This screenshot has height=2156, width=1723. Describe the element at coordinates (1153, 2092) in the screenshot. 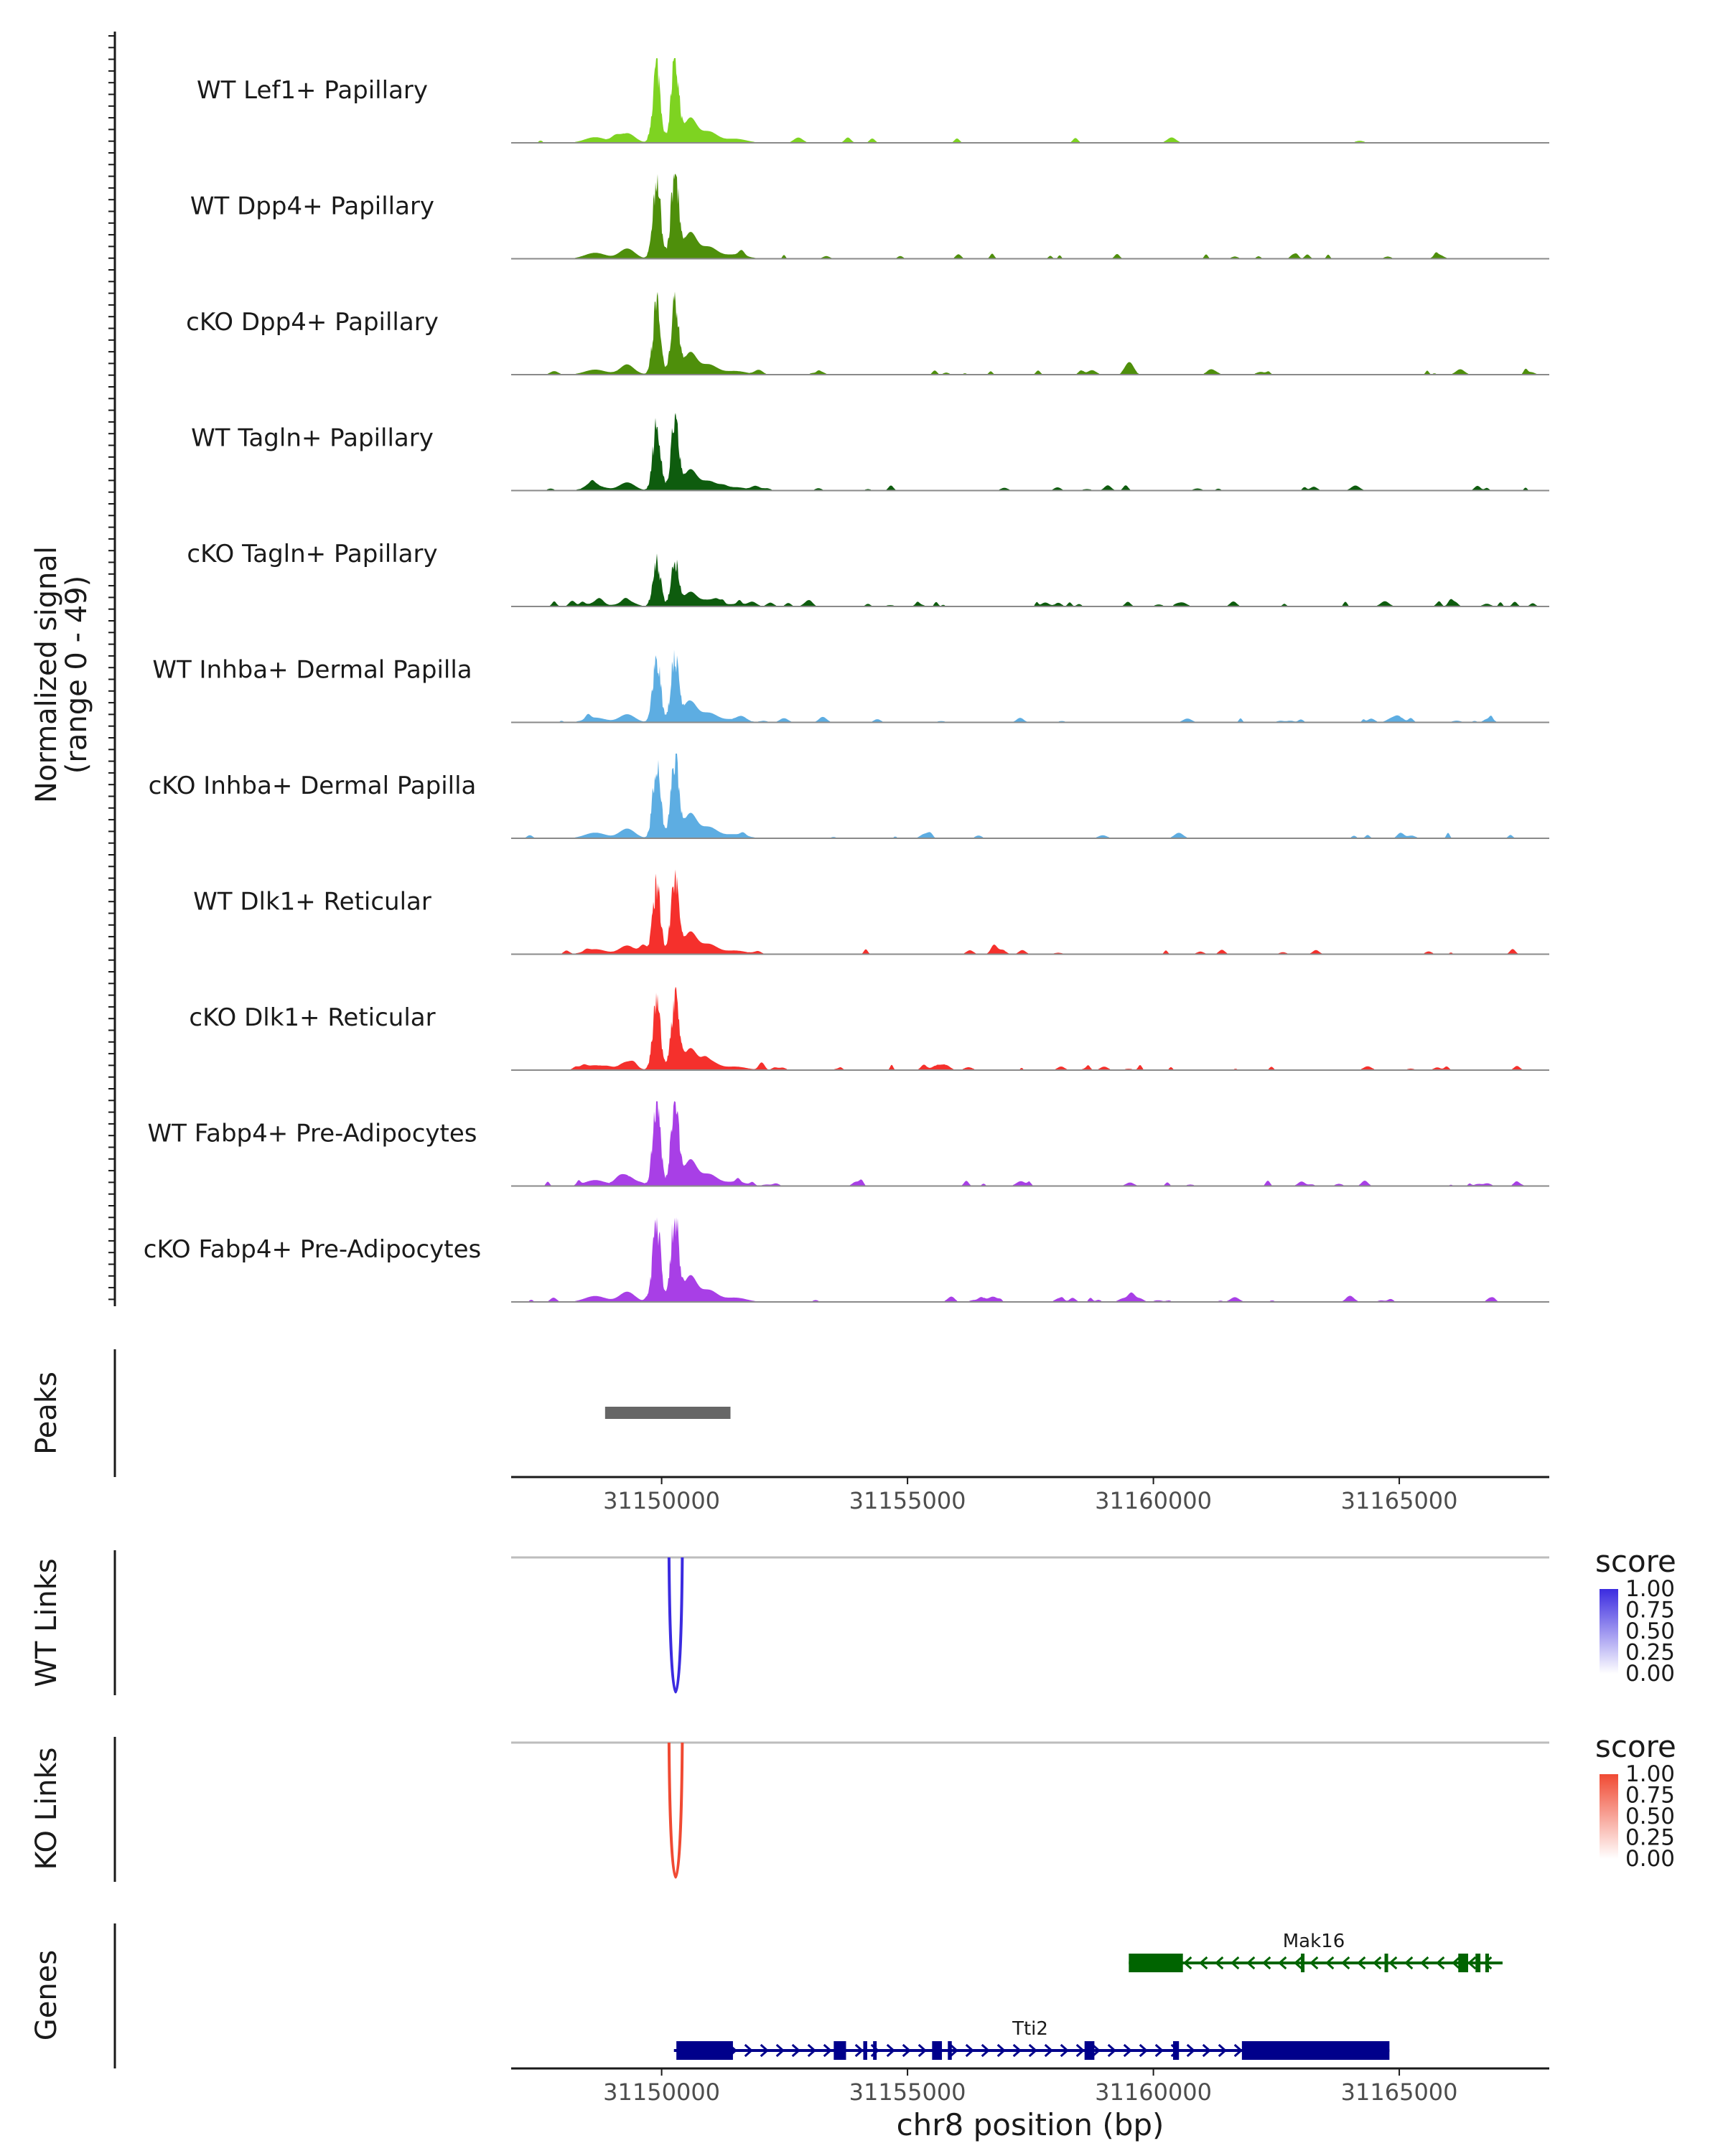

I see `x-tick-label: 31160000` at that location.